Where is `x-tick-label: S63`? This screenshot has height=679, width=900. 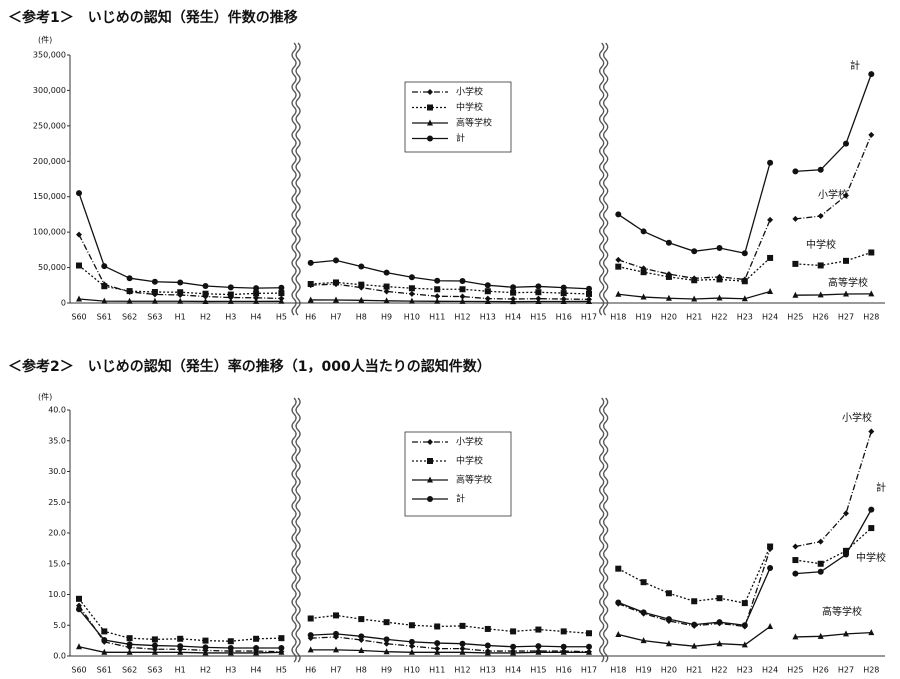
x-tick-label: S63 is located at coordinates (154, 317).